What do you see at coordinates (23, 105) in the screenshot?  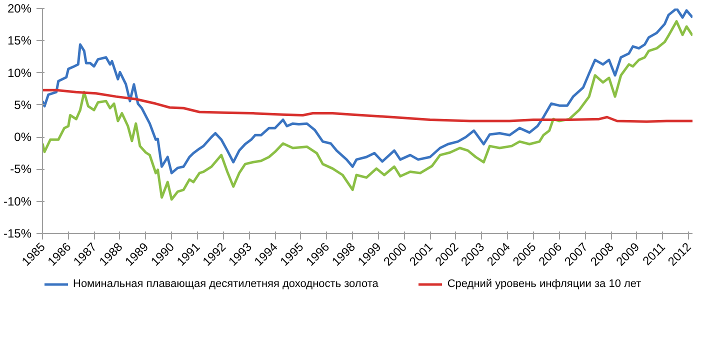 I see `y-tick-label: 5%` at bounding box center [23, 105].